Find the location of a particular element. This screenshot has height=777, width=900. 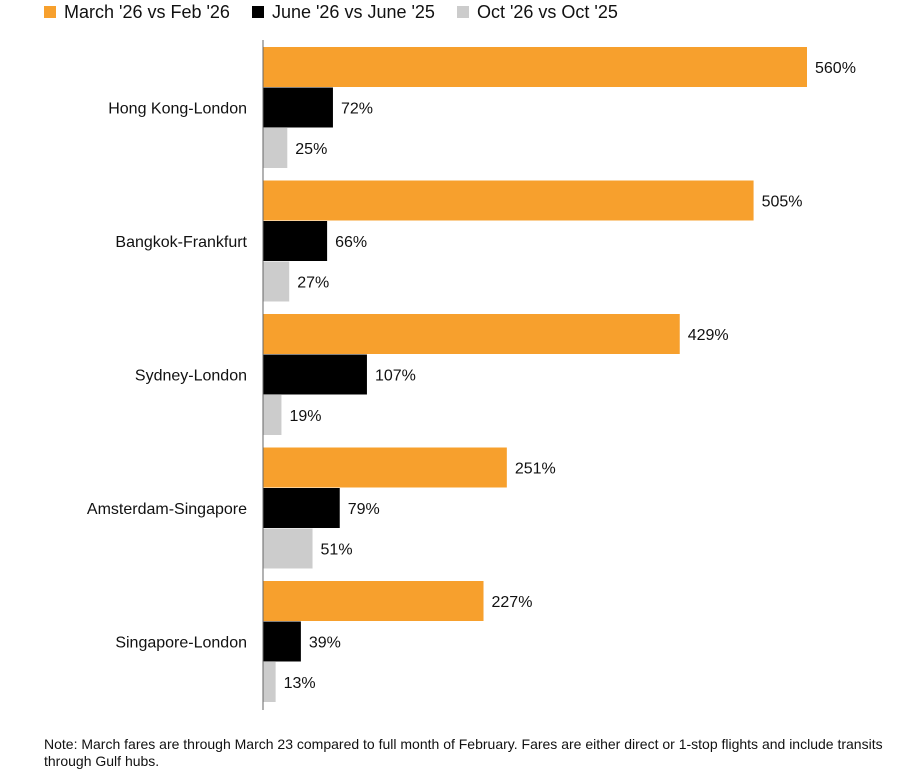

value-label-bangkok-frankfurt-march: 505% is located at coordinates (782, 202).